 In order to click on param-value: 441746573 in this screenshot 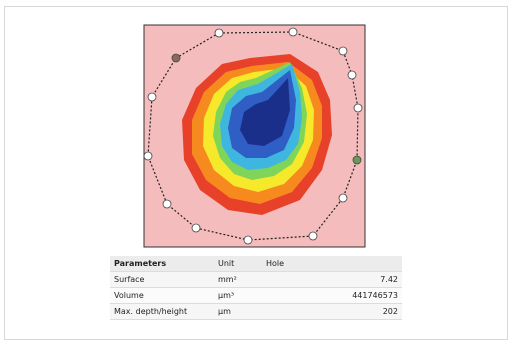, I will do `click(332, 295)`.